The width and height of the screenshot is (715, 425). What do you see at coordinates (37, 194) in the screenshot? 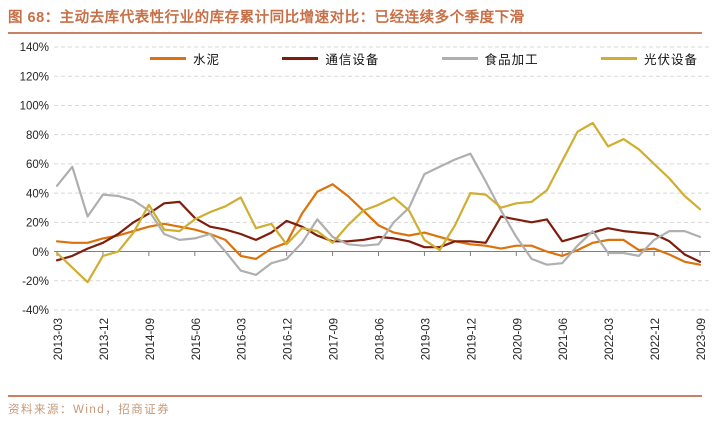
I see `y-tick-label: 40%` at bounding box center [37, 194].